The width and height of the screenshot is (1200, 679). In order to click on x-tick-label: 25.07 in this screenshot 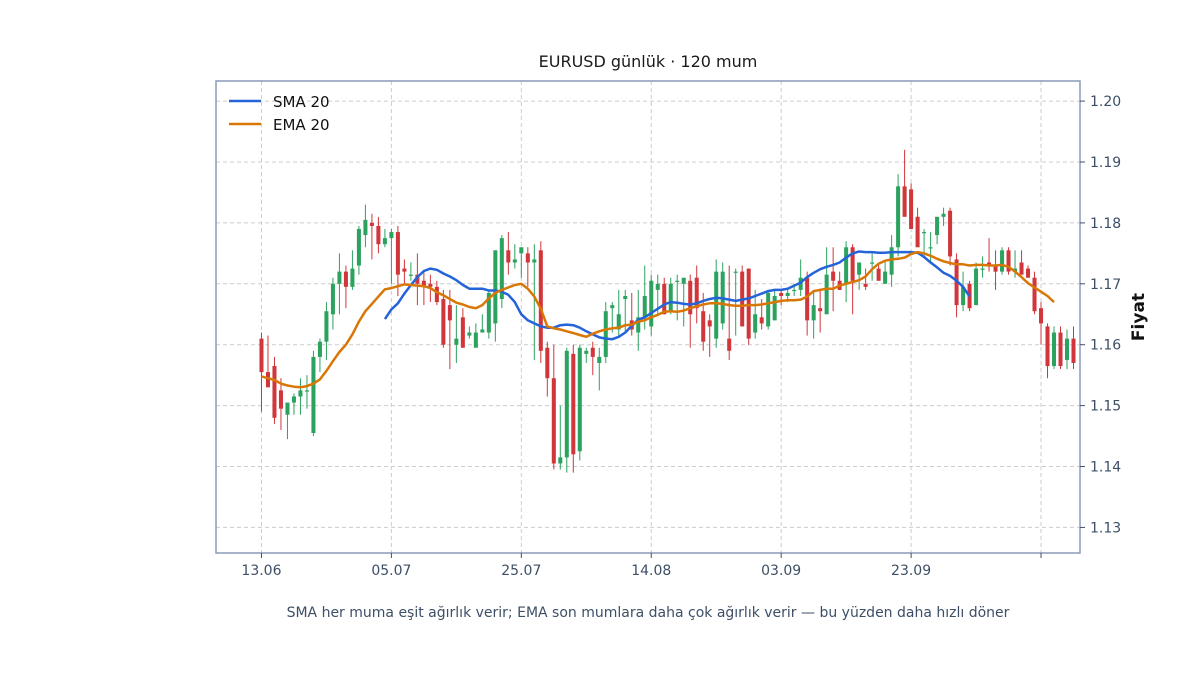, I will do `click(521, 571)`.